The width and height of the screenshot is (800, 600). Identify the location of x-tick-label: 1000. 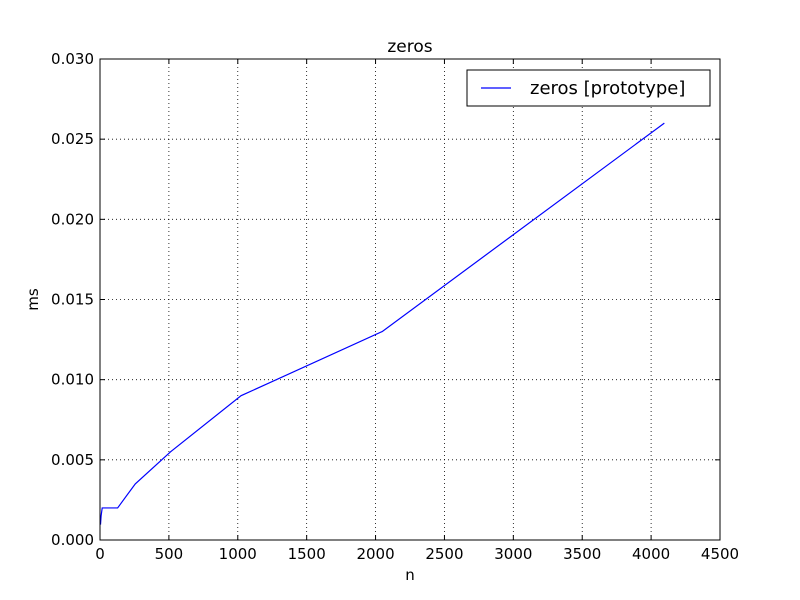
(238, 554).